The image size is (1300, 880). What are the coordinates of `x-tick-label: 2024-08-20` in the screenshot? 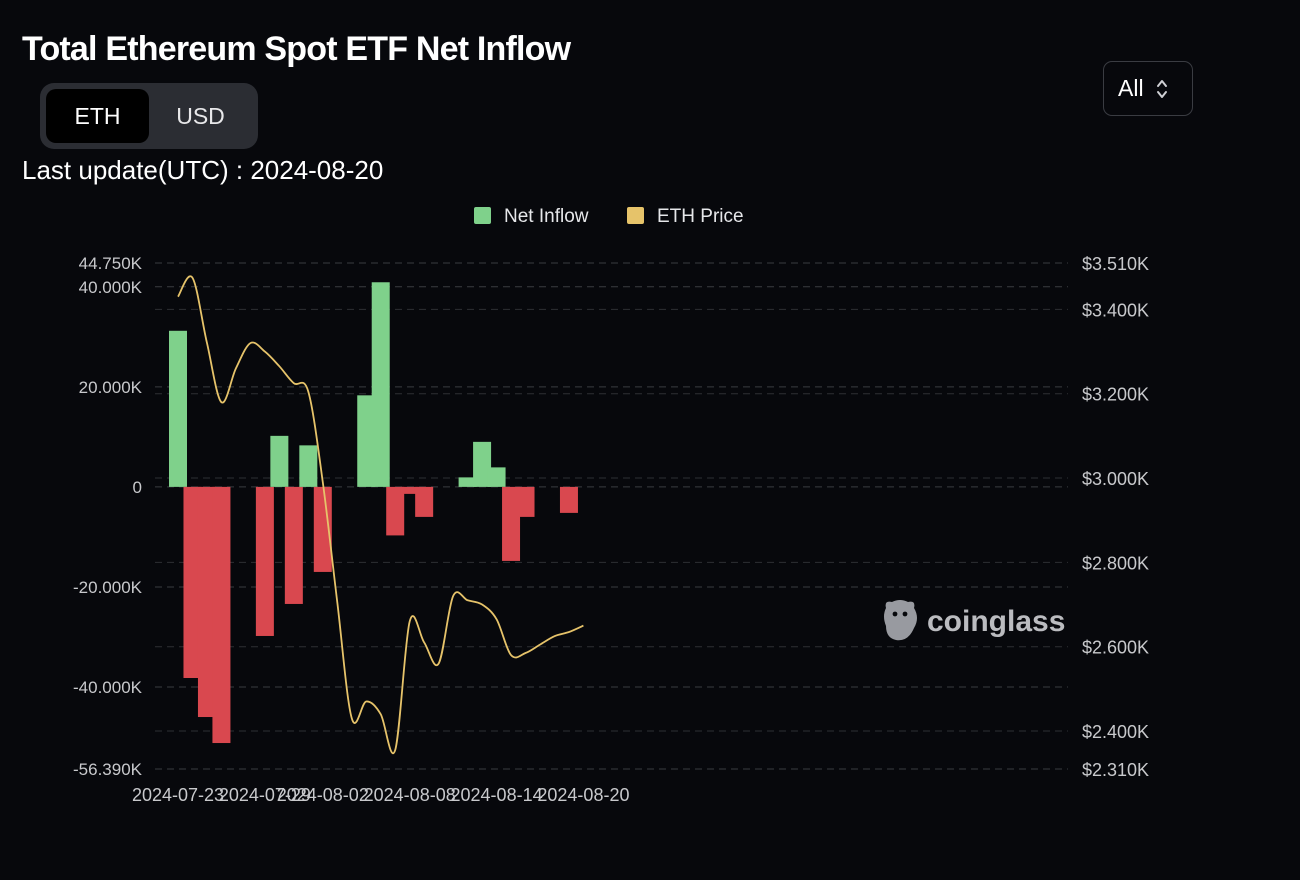 It's located at (583, 795).